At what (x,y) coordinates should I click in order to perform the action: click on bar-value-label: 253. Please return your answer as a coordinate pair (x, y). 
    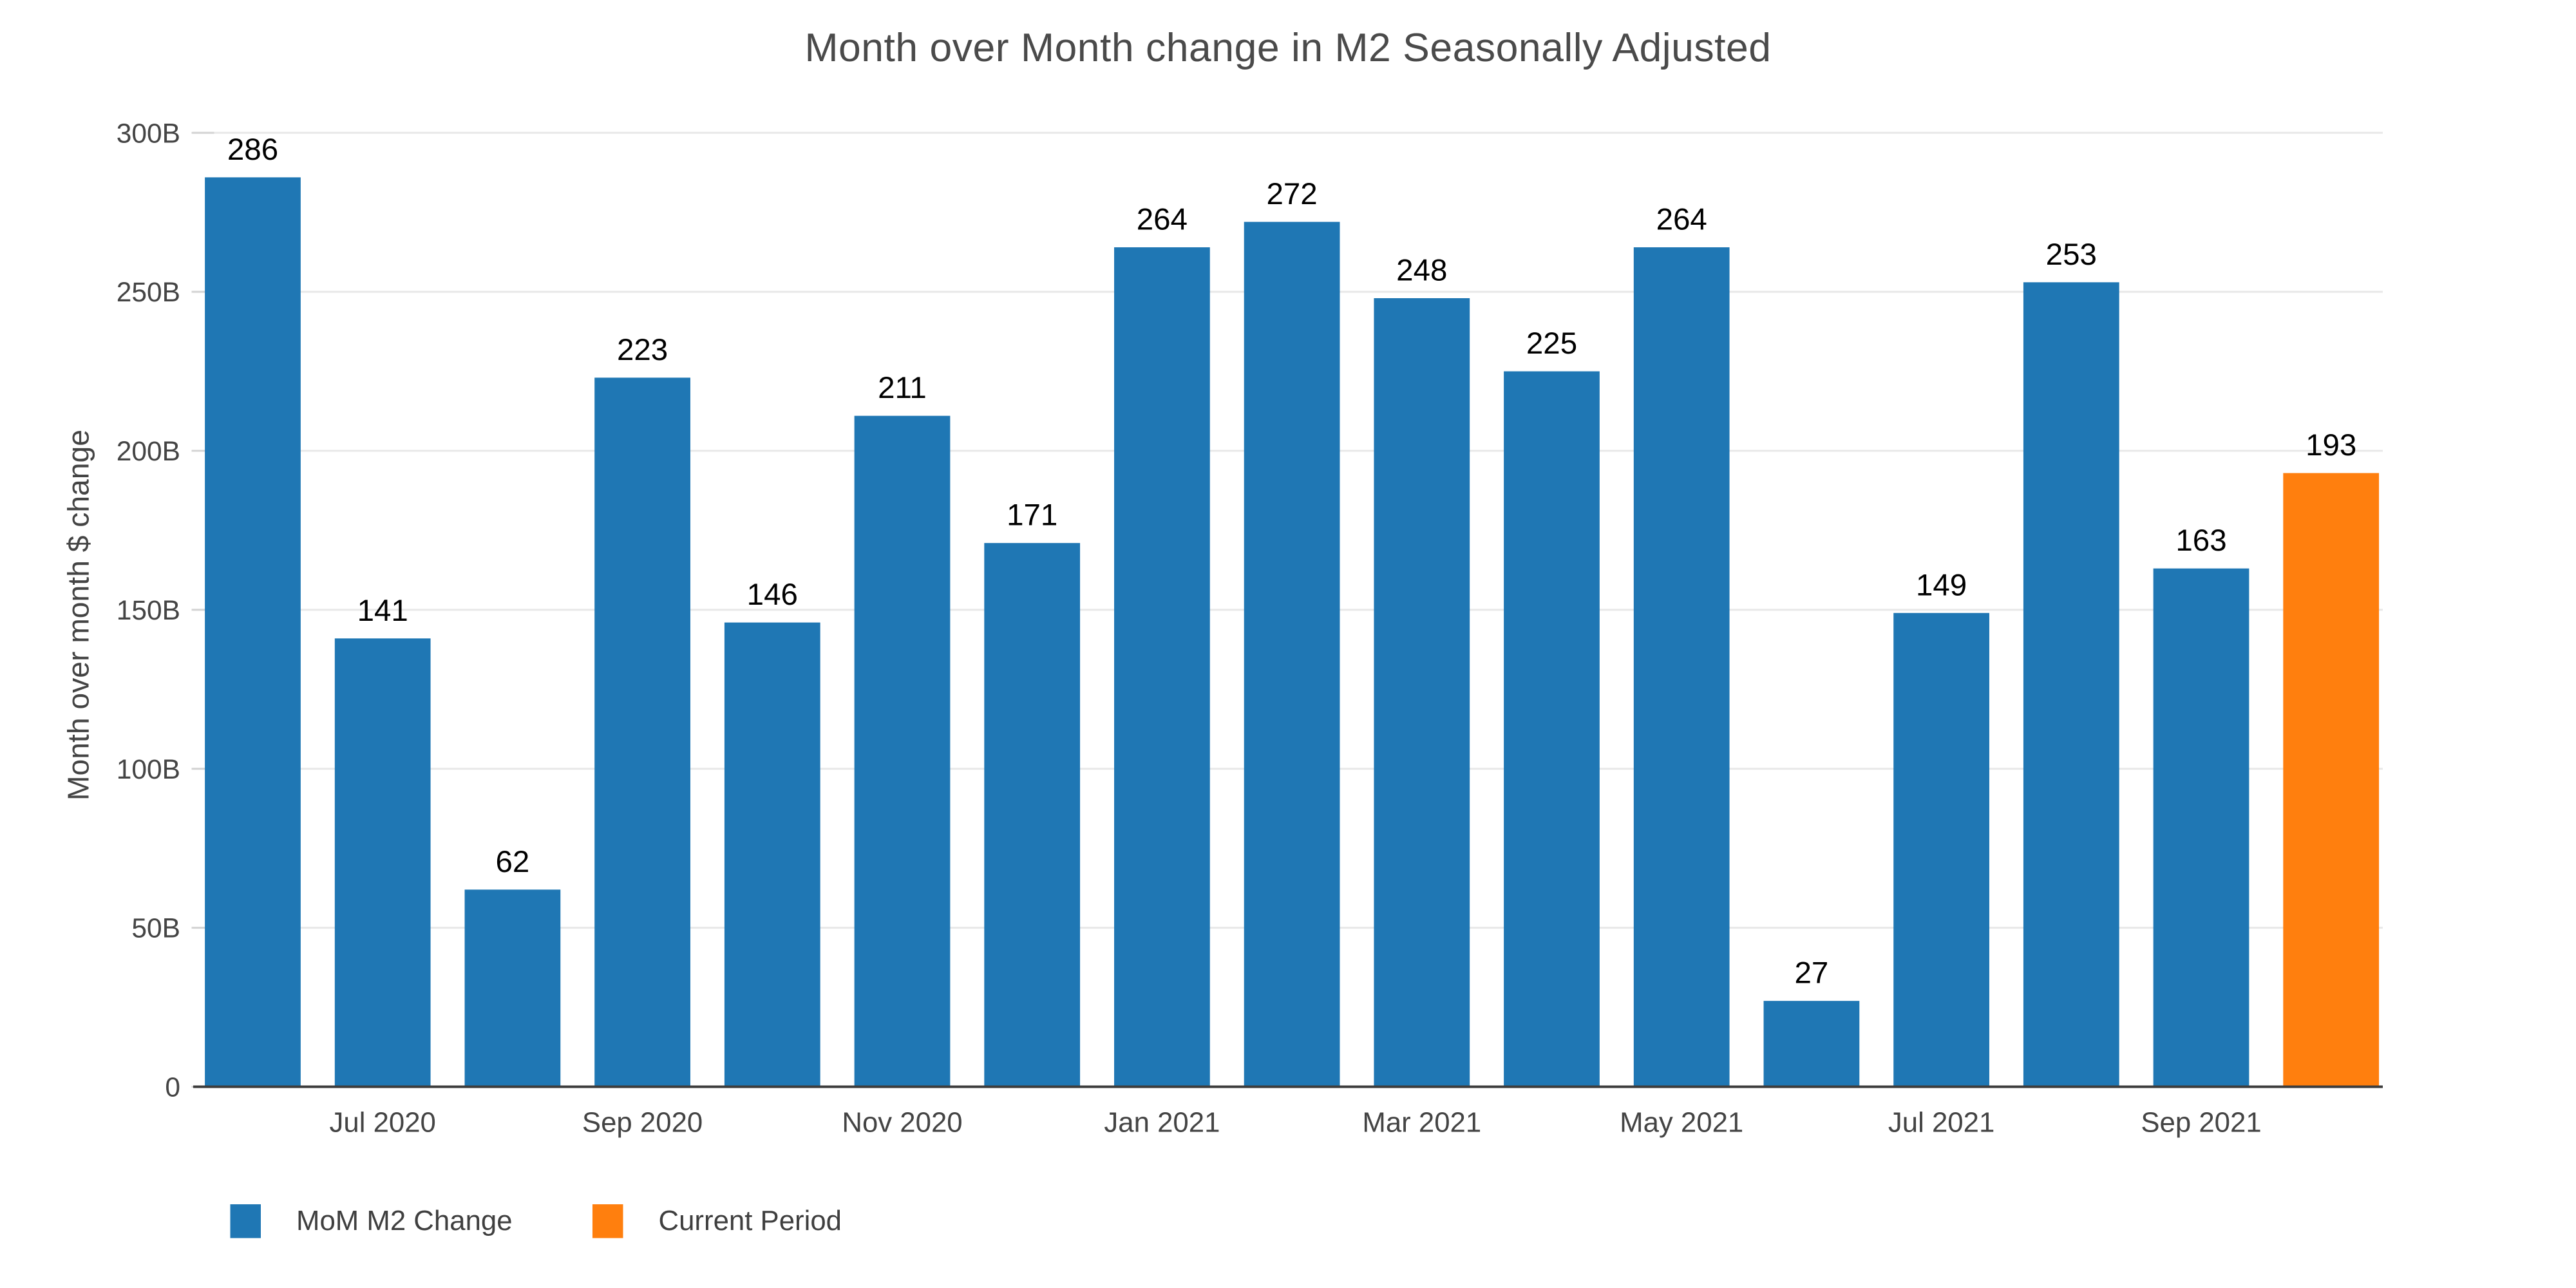
    Looking at the image, I should click on (2071, 255).